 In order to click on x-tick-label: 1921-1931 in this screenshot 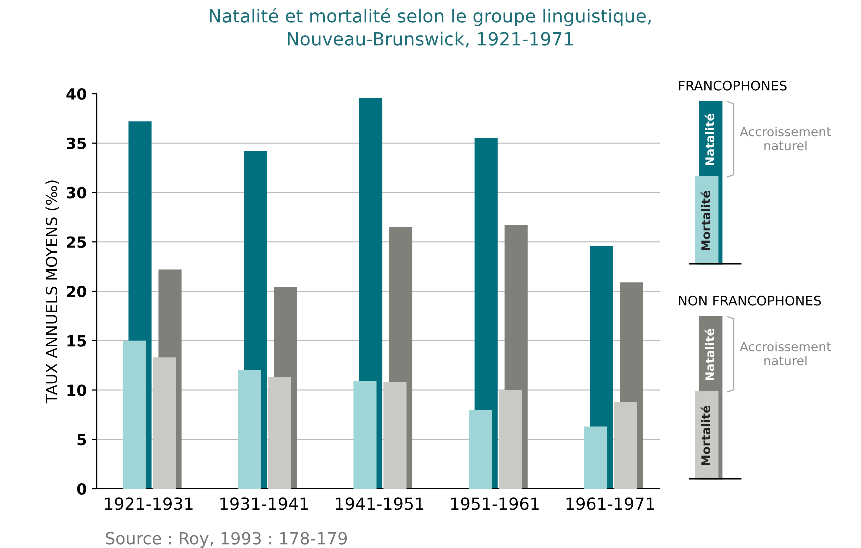, I will do `click(149, 504)`.